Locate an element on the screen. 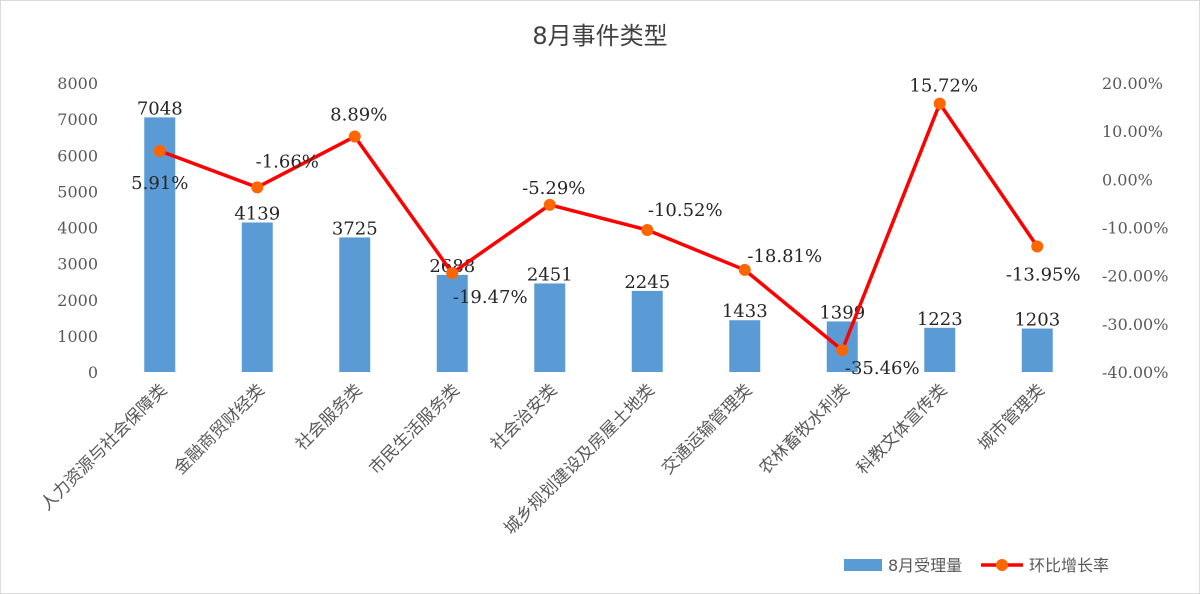 The width and height of the screenshot is (1200, 594). line-data-label: -1.66% is located at coordinates (287, 161).